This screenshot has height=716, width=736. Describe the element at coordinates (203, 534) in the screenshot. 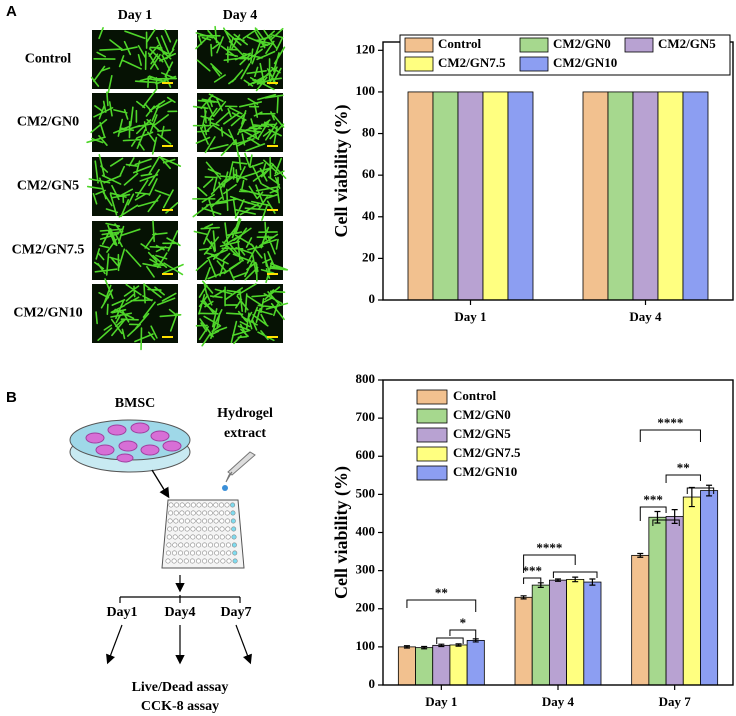

I see `plate-body` at that location.